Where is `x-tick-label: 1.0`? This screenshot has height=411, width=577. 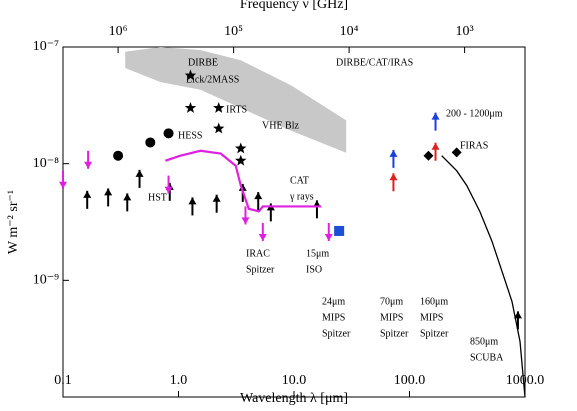
x-tick-label: 1.0 is located at coordinates (179, 380).